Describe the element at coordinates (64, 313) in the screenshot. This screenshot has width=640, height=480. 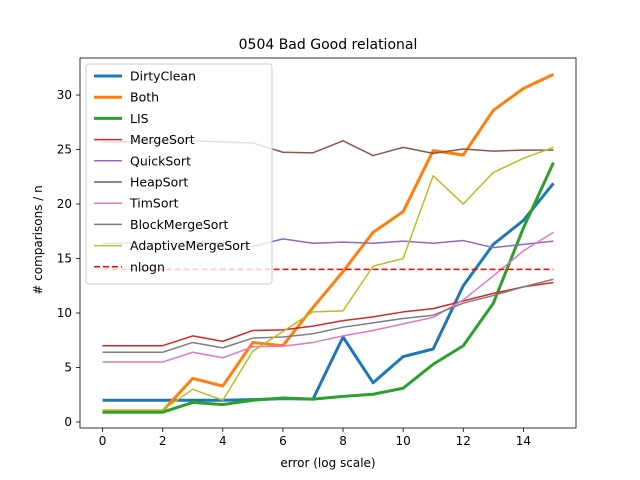
I see `y-tick-label: 10` at that location.